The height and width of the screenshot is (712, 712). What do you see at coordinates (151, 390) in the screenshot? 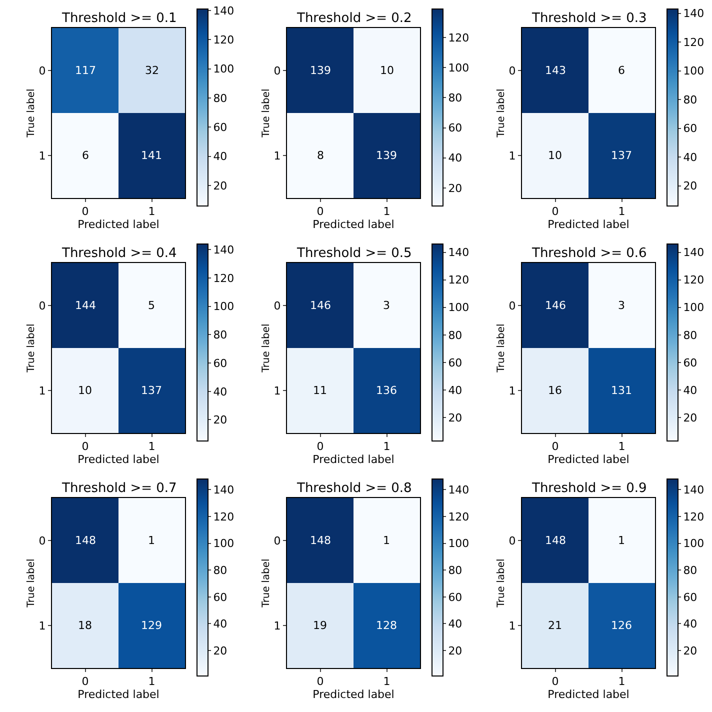
I see `data-label: 137` at bounding box center [151, 390].